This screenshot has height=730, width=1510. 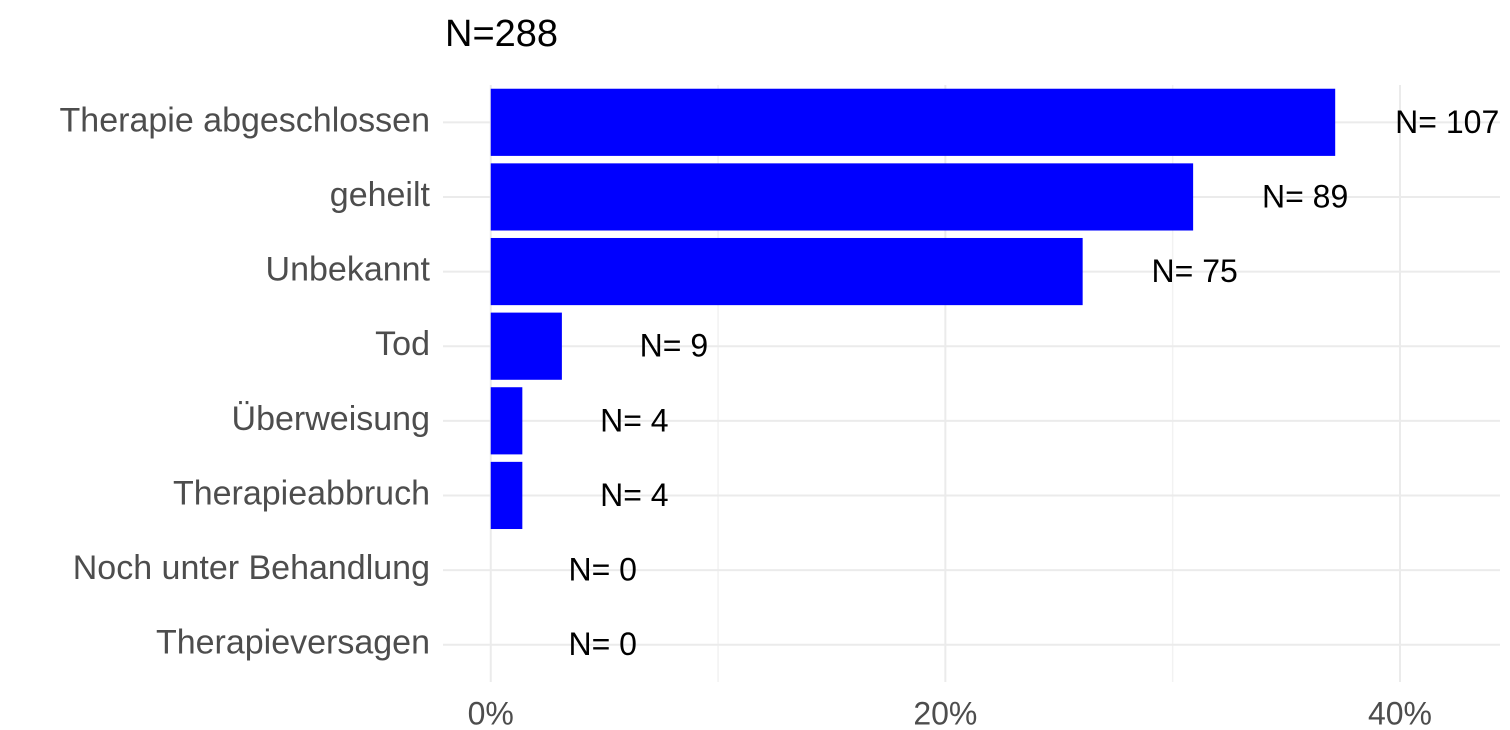 What do you see at coordinates (331, 419) in the screenshot?
I see `y-tick-label: Überweisung` at bounding box center [331, 419].